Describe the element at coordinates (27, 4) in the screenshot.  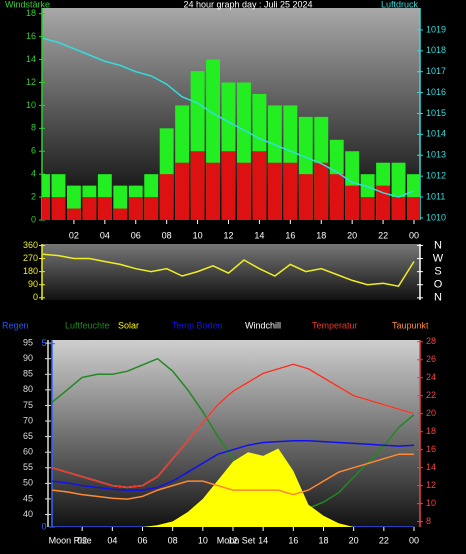
I see `y-axis-title: Windstärke` at that location.